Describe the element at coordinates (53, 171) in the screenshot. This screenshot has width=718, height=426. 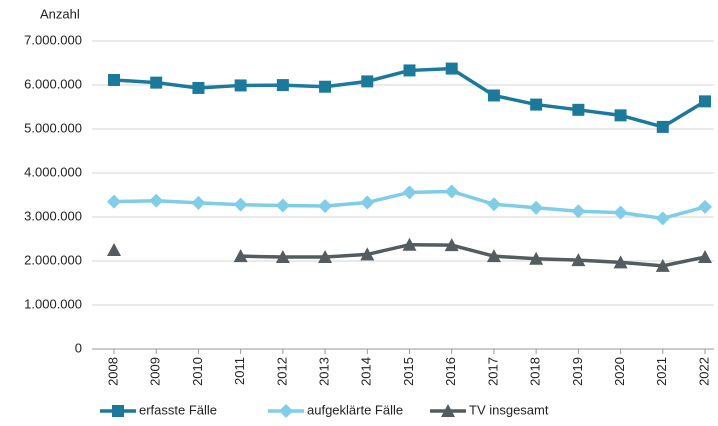
I see `y-tick-label: 4.000.000` at that location.